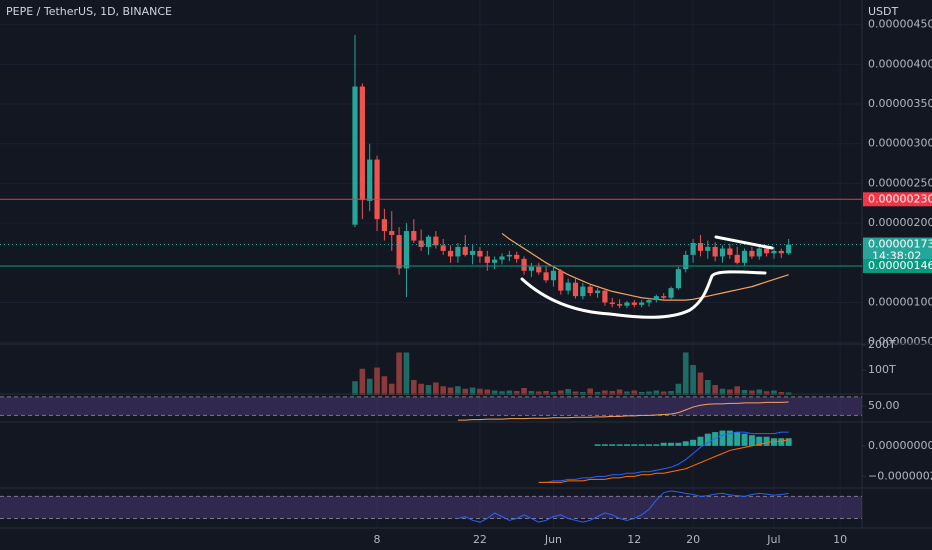 The image size is (932, 550). I want to click on y-tick-label: 0.00000250, so click(900, 182).